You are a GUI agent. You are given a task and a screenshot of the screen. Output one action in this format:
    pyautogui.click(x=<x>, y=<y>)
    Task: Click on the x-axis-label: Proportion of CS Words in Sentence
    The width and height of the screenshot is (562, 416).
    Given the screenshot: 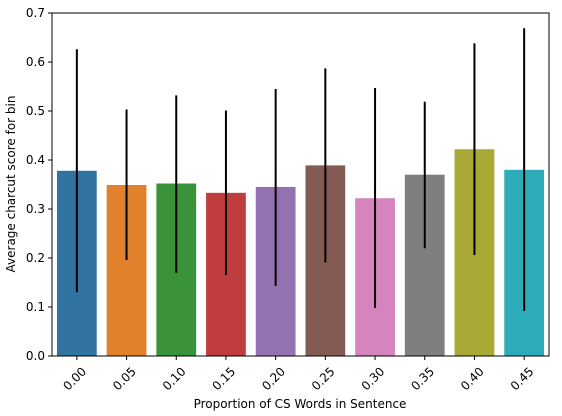 What is the action you would take?
    pyautogui.click(x=300, y=404)
    